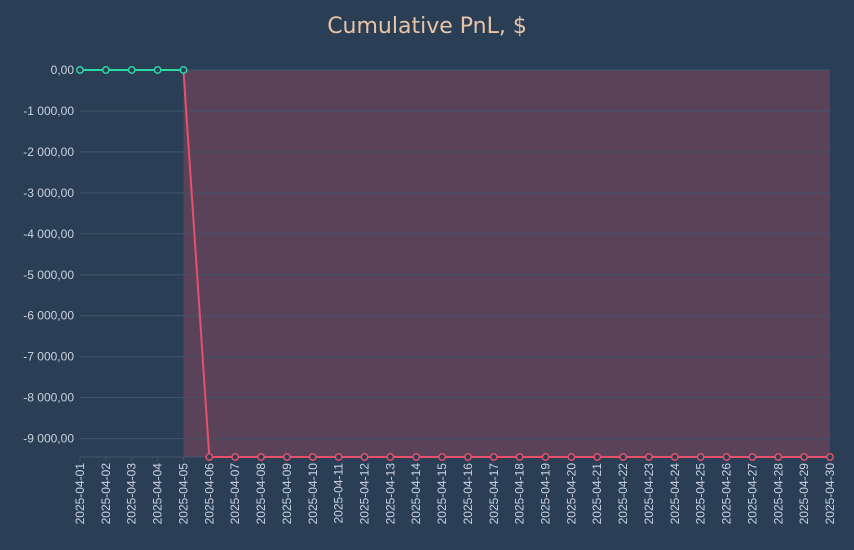  Describe the element at coordinates (752, 494) in the screenshot. I see `x-tick-label: 2025-04-27` at that location.